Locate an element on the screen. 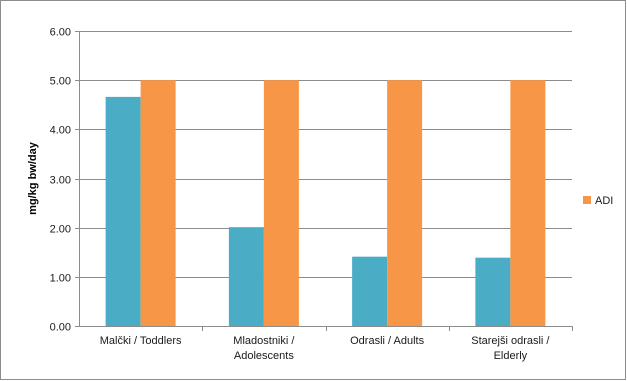  x-category-label-line: Malčki / Toddlers is located at coordinates (141, 341).